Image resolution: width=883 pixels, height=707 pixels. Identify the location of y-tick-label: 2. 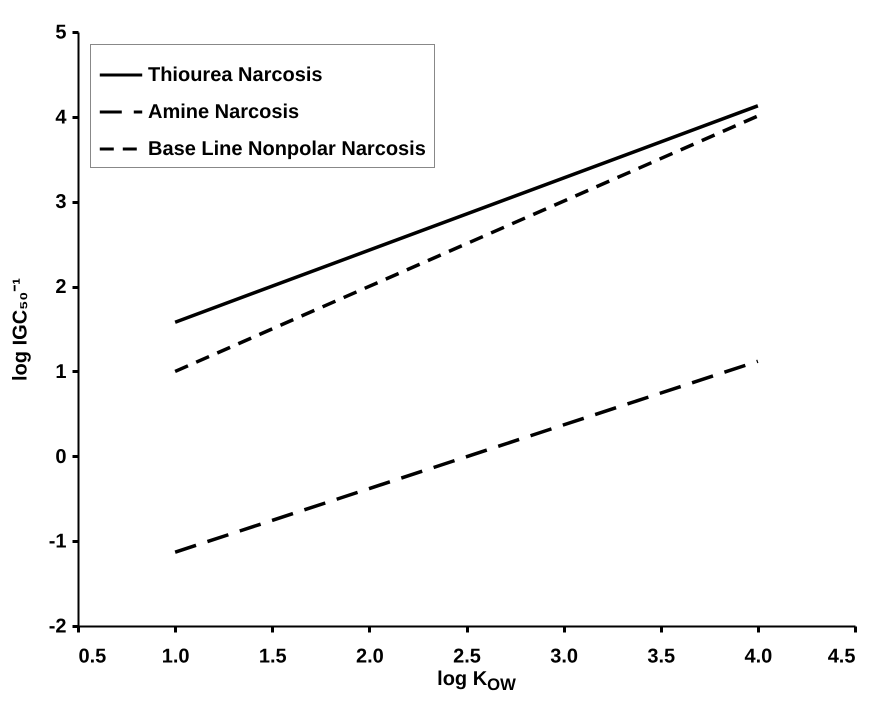
(60, 287).